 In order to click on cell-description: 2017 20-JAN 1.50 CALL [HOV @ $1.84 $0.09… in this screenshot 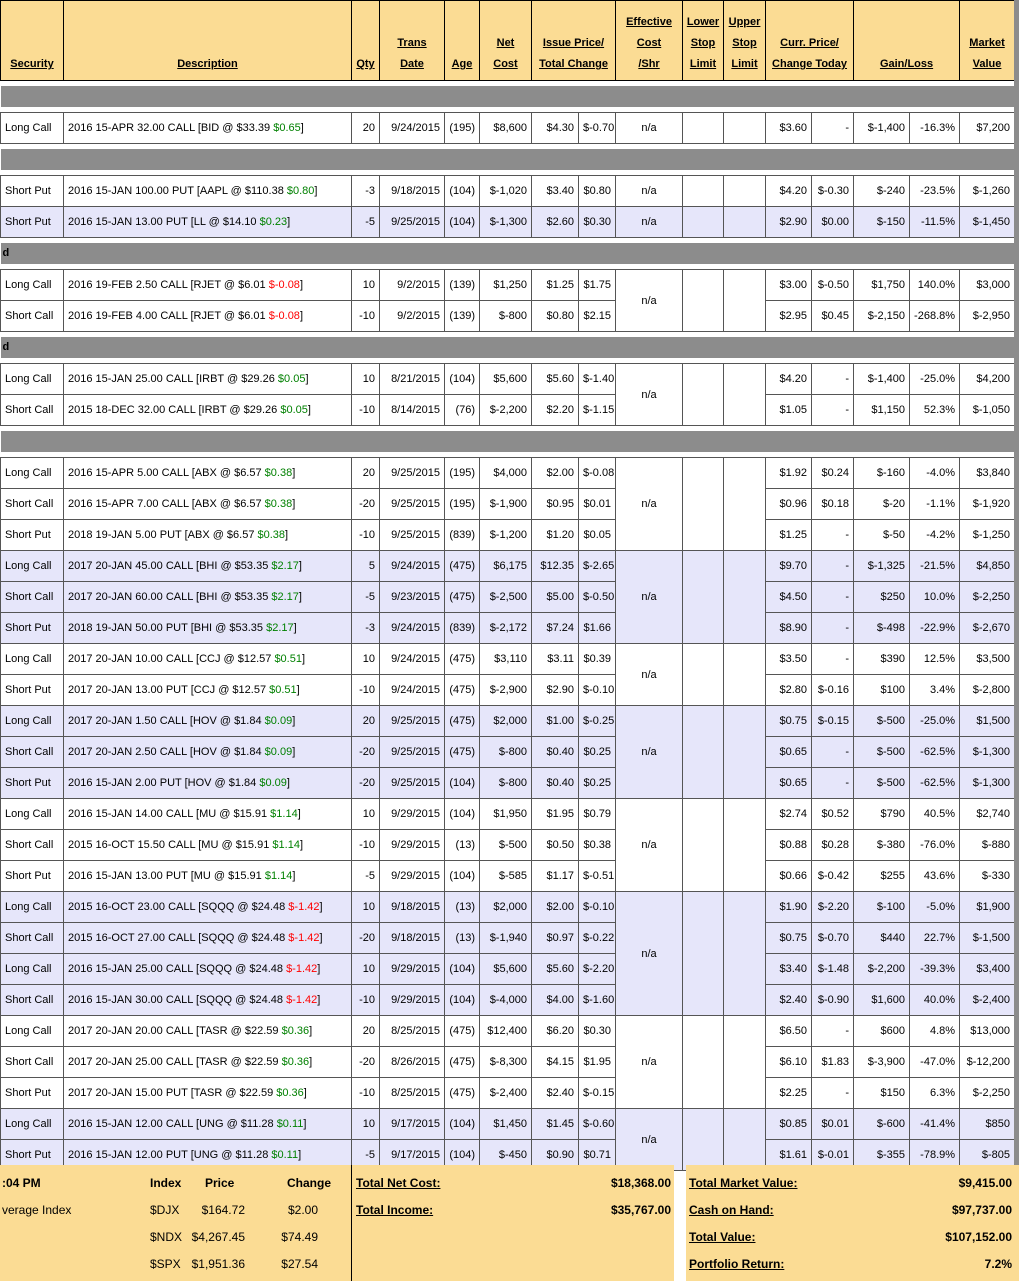, I will do `click(207, 721)`.